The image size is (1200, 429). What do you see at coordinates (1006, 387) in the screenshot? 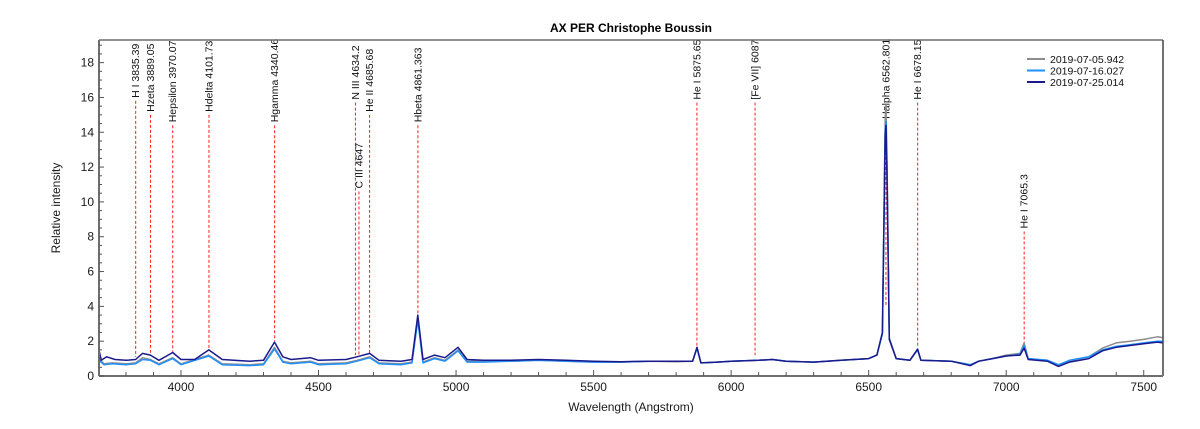
I see `x-tick-label: 7000` at bounding box center [1006, 387].